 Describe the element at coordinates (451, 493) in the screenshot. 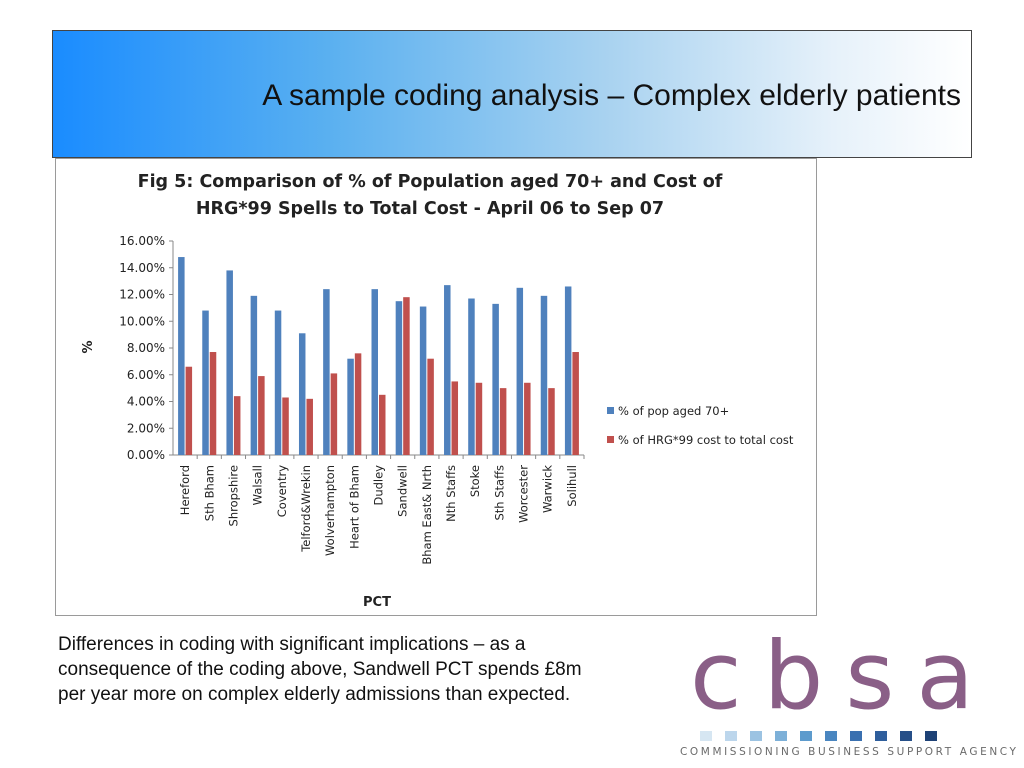

I see `x-tick-label: Nth Staffs` at that location.